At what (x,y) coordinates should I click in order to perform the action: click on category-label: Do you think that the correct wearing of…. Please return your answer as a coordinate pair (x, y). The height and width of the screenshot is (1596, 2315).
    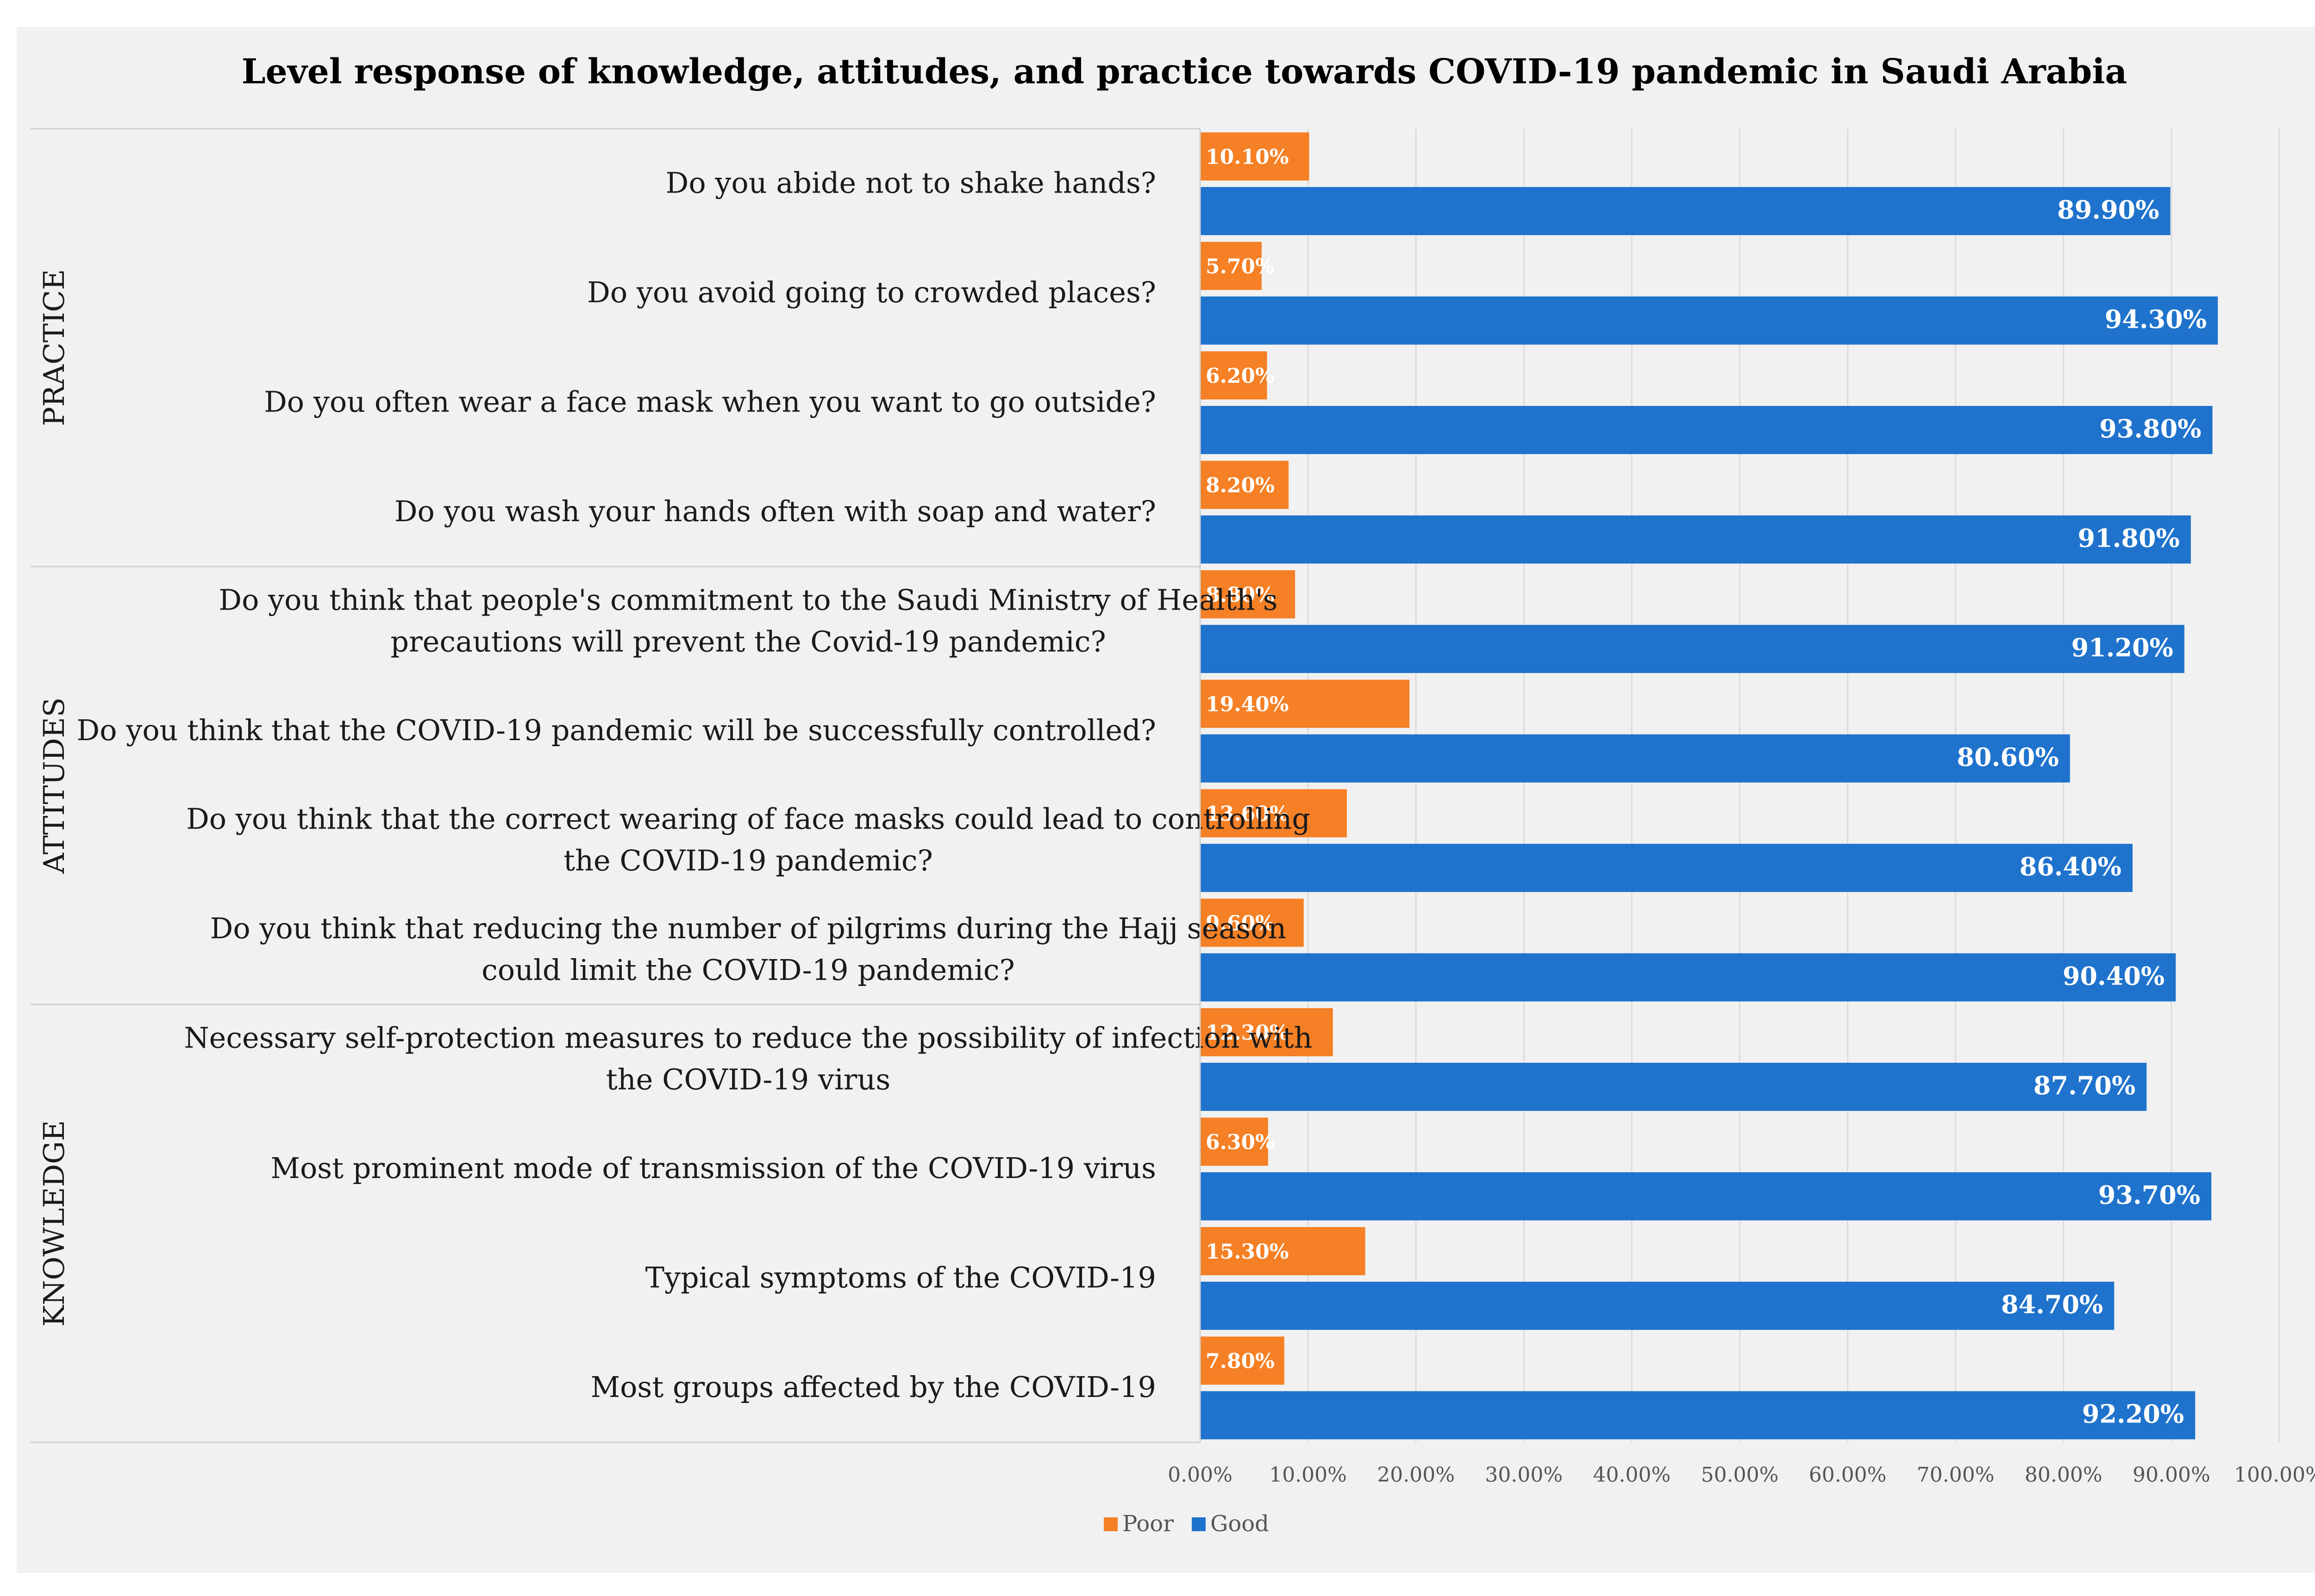
    Looking at the image, I should click on (748, 839).